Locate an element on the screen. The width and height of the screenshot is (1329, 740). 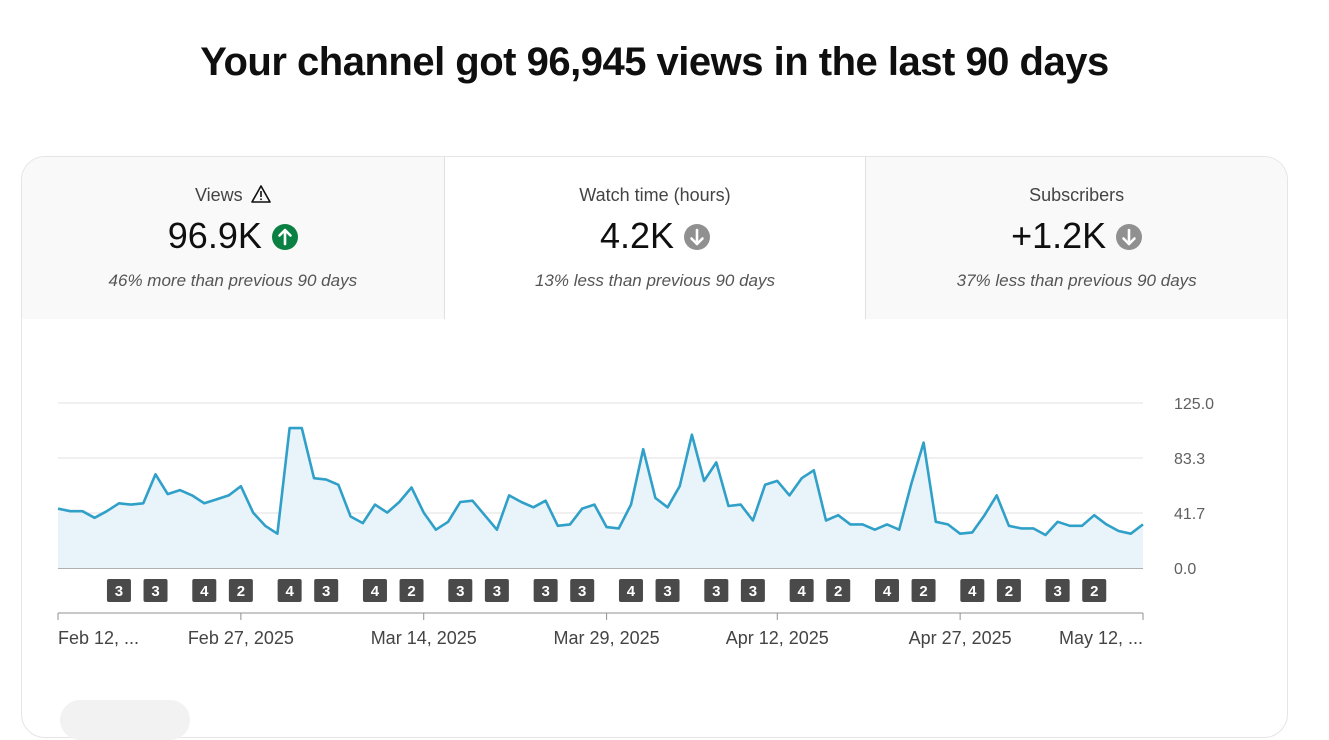
warning-icon is located at coordinates (260, 196).